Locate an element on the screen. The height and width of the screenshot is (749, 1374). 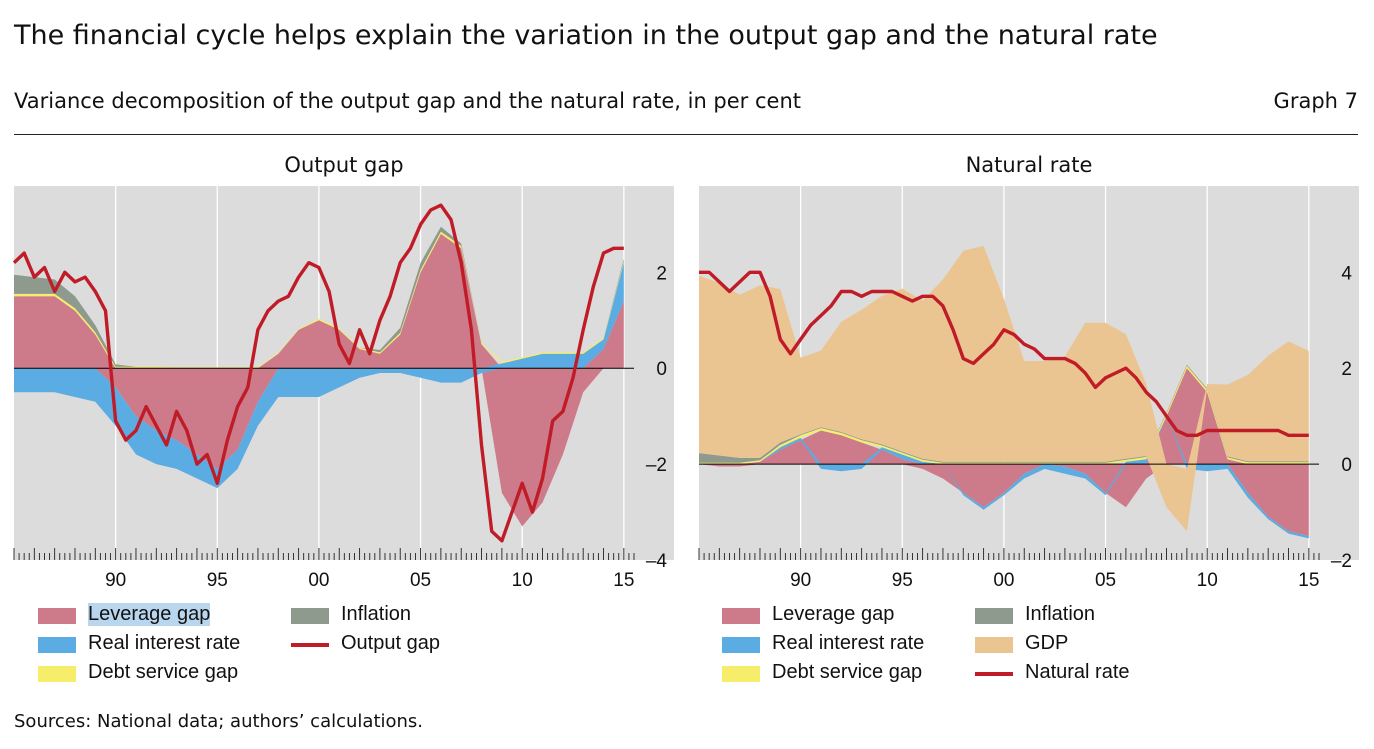
panel-title-output-gap: Output gap is located at coordinates (344, 165).